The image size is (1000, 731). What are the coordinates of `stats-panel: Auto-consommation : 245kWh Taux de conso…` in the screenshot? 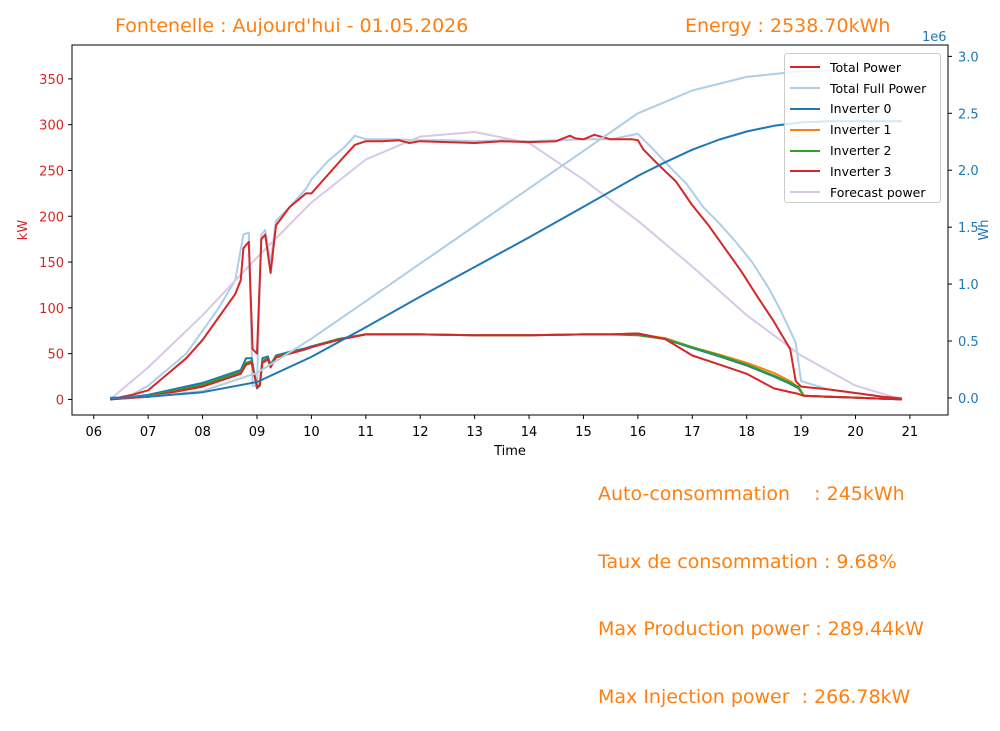 It's located at (761, 584).